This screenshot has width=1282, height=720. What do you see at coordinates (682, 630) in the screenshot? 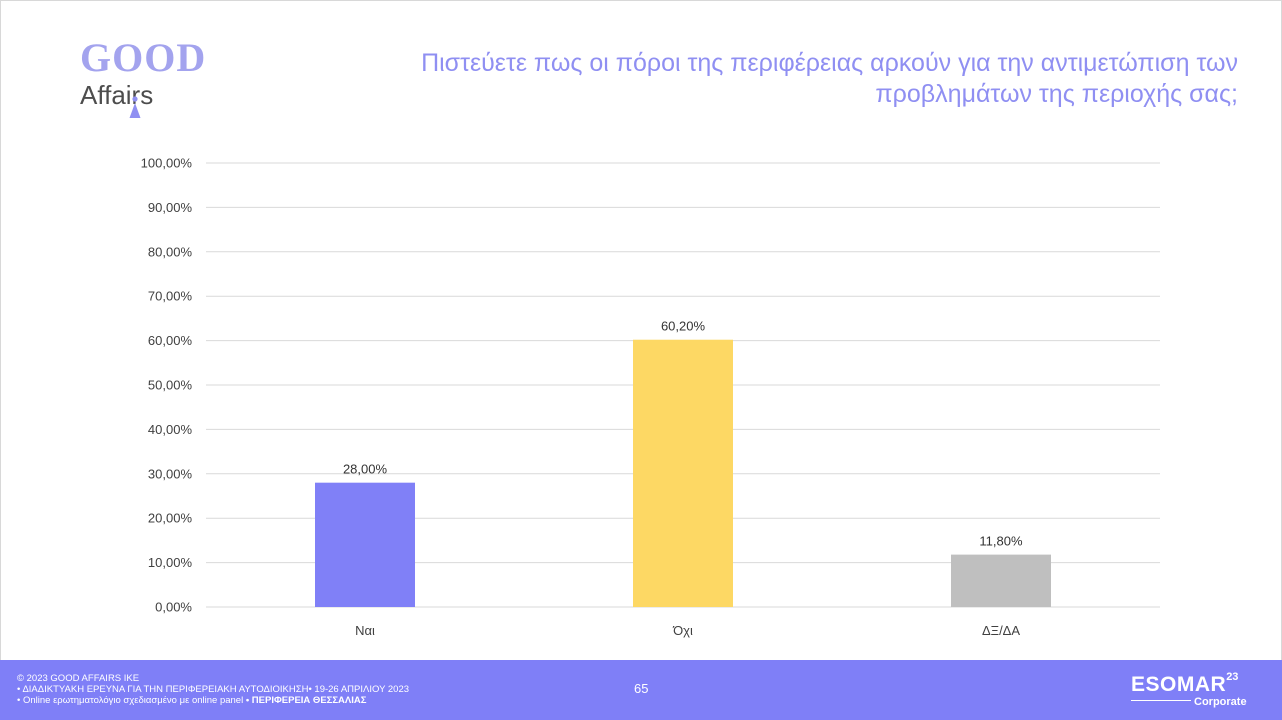
I see `x-tick-label: Όχι` at bounding box center [682, 630].